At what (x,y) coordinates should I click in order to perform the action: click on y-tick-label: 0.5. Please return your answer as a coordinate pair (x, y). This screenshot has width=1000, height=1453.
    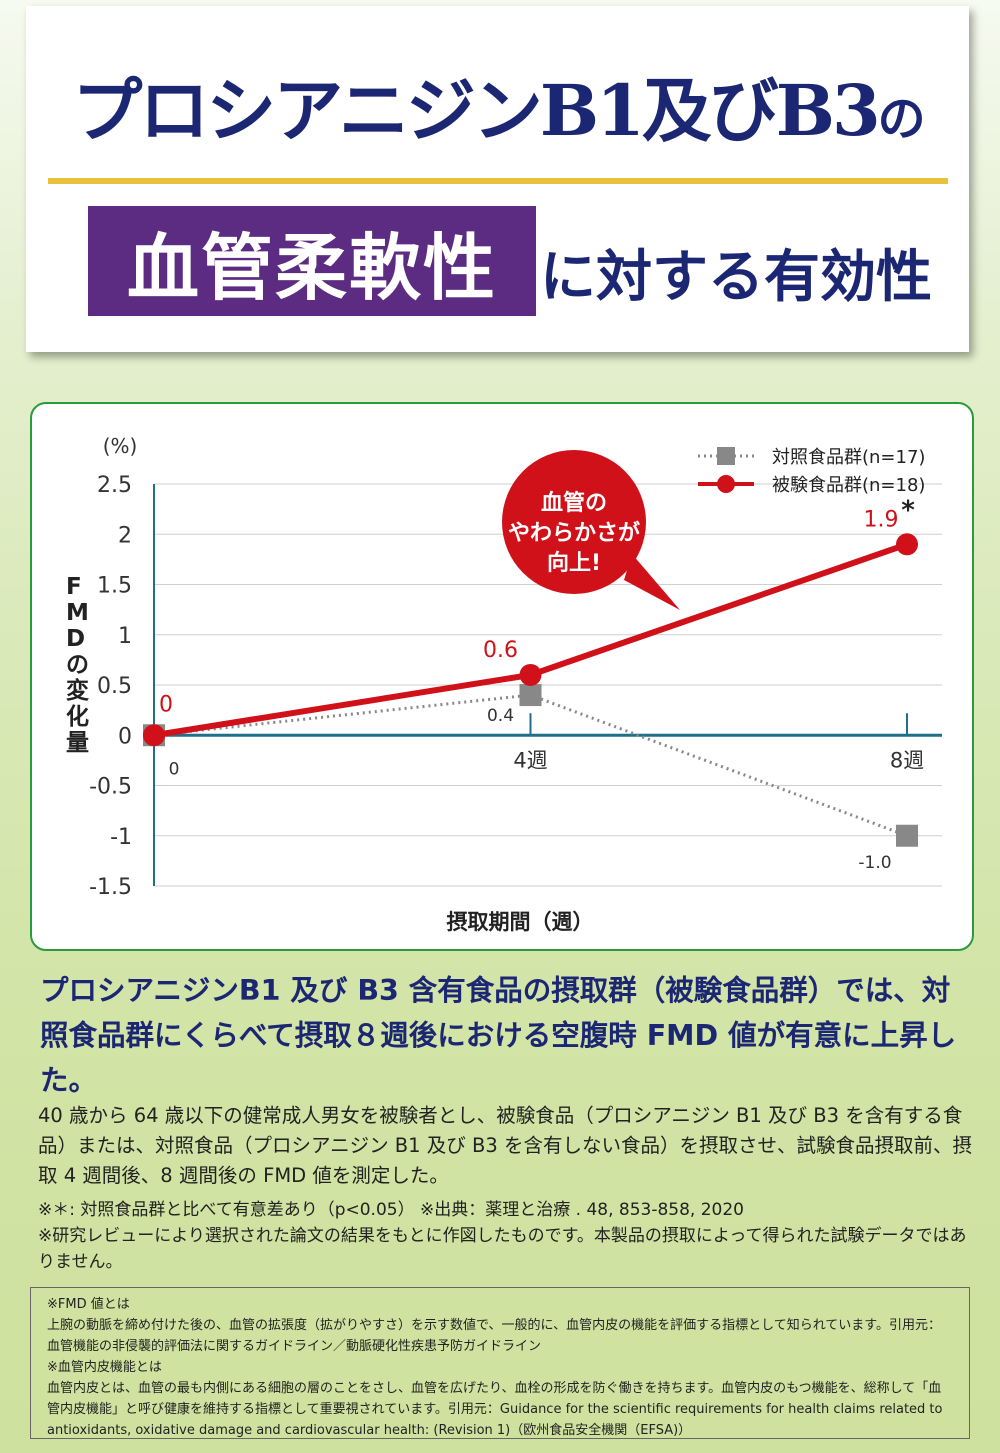
    Looking at the image, I should click on (114, 686).